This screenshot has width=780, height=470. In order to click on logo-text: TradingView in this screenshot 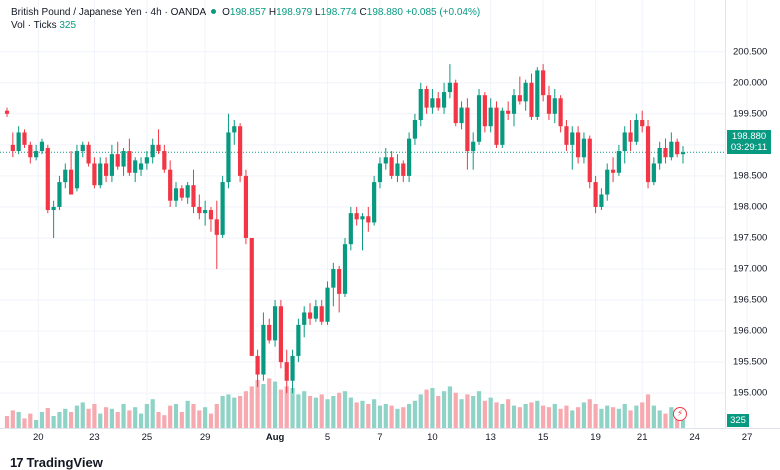, I will do `click(64, 462)`.